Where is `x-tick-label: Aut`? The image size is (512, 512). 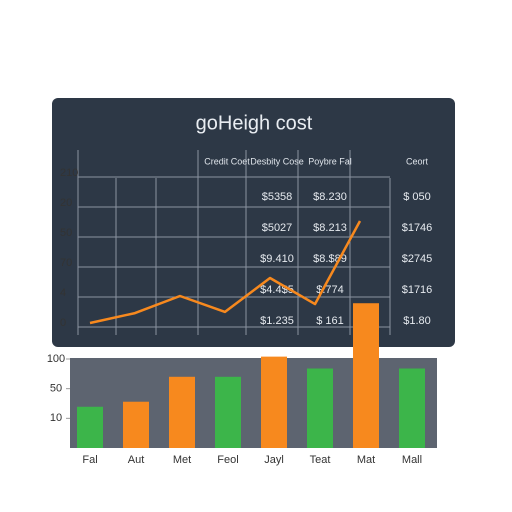 x-tick-label: Aut is located at coordinates (136, 460).